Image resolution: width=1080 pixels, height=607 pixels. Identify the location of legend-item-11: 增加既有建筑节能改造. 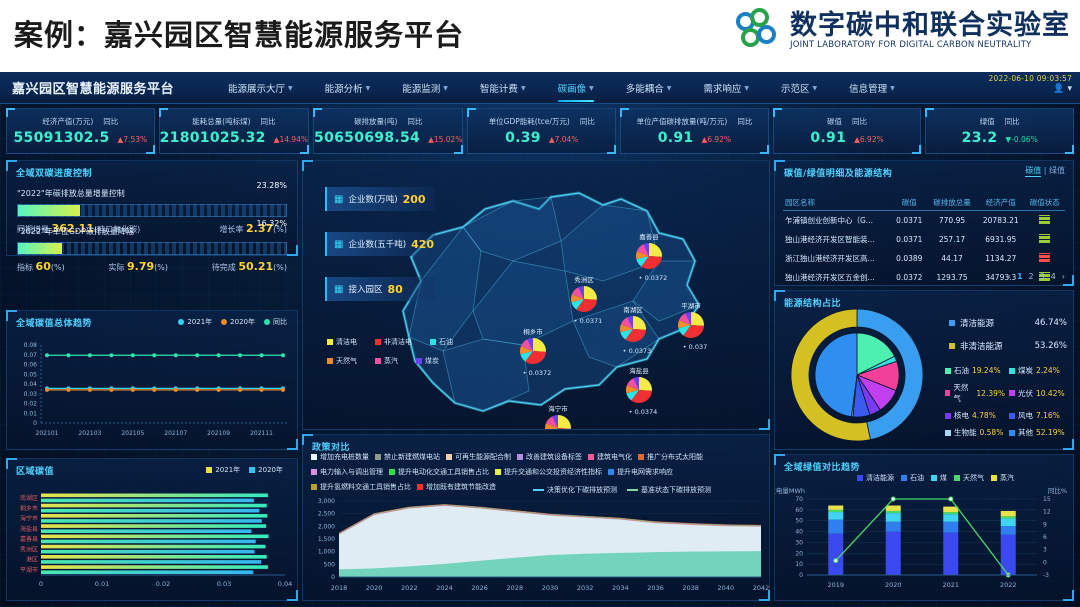
(456, 487).